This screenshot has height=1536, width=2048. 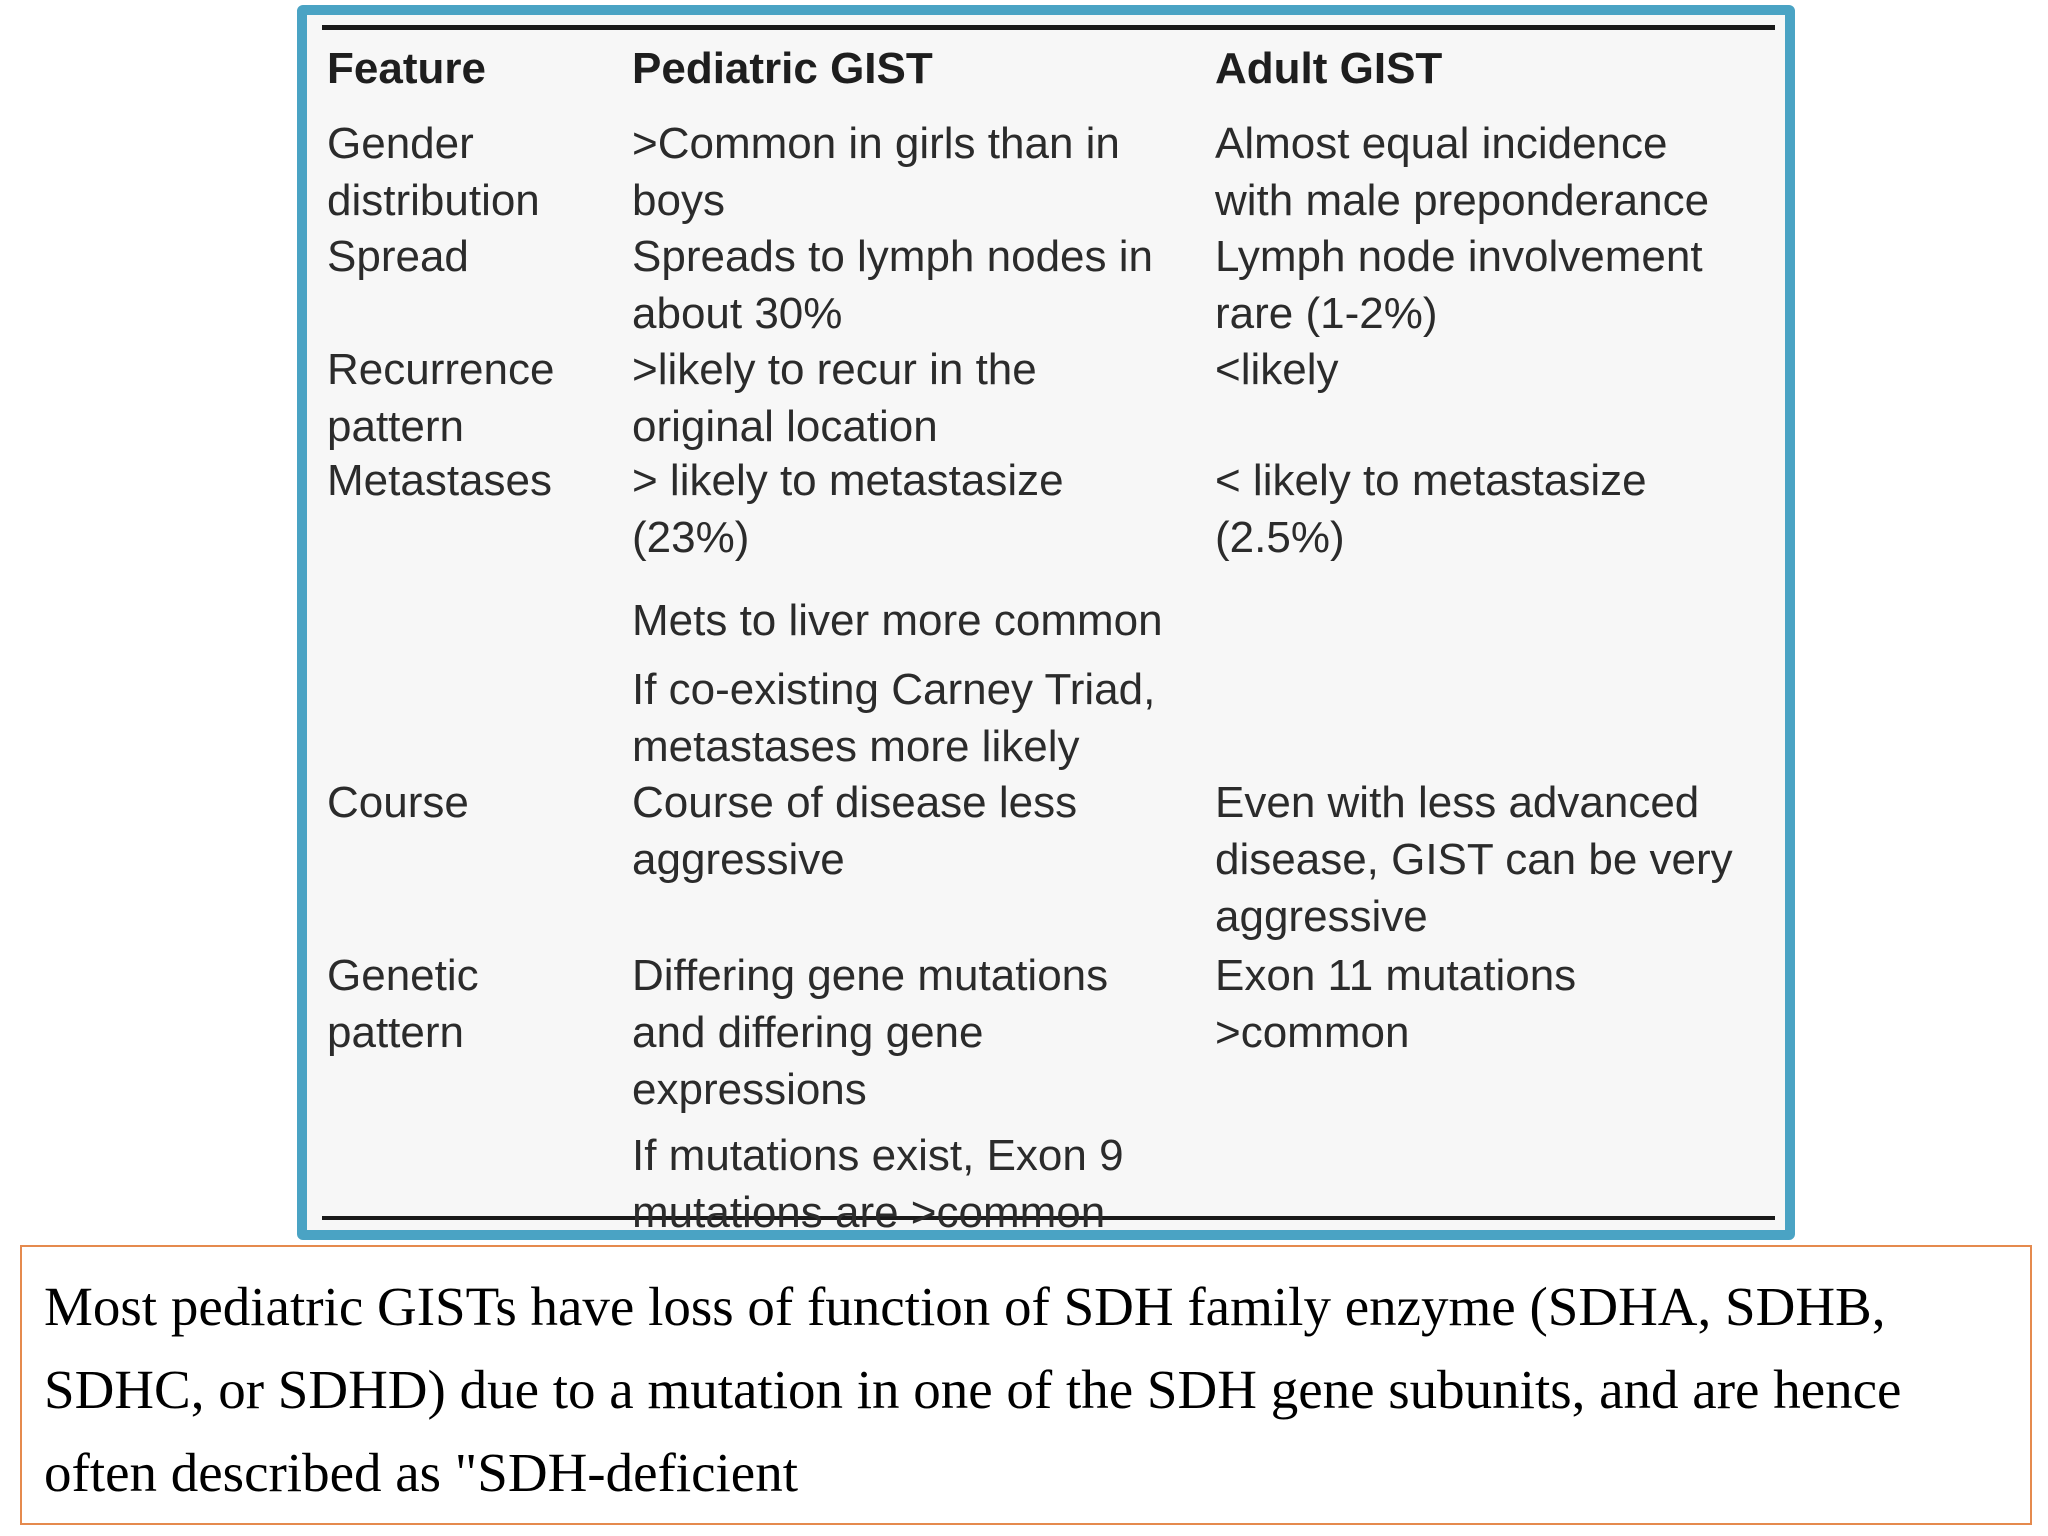 I want to click on row-metastases-adult: < likely to metastasize (2.5%), so click(x=1431, y=509).